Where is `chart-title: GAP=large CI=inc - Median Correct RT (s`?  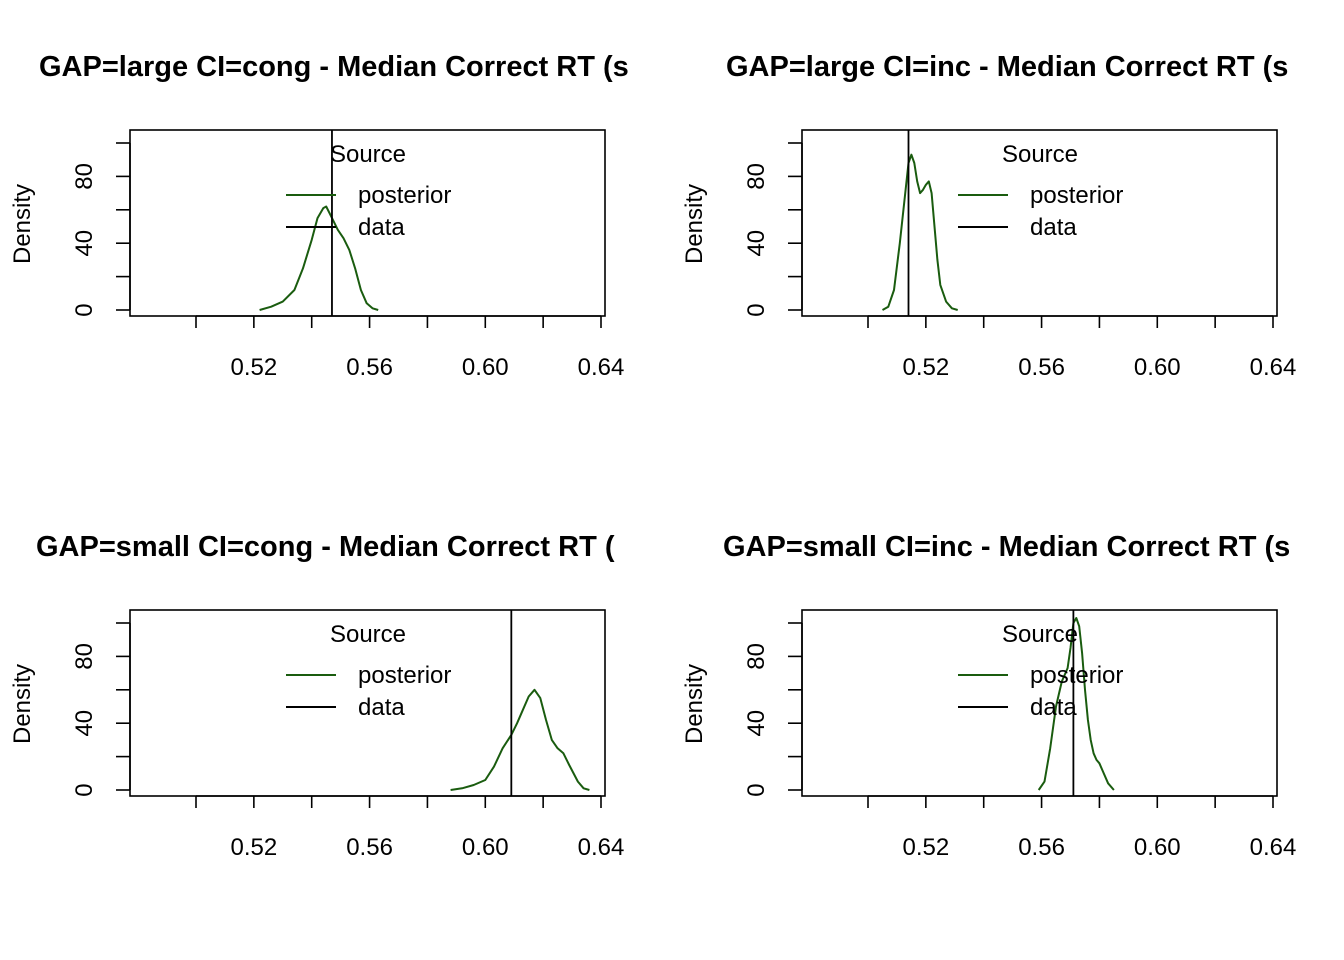
chart-title: GAP=large CI=inc - Median Correct RT (s is located at coordinates (1007, 67).